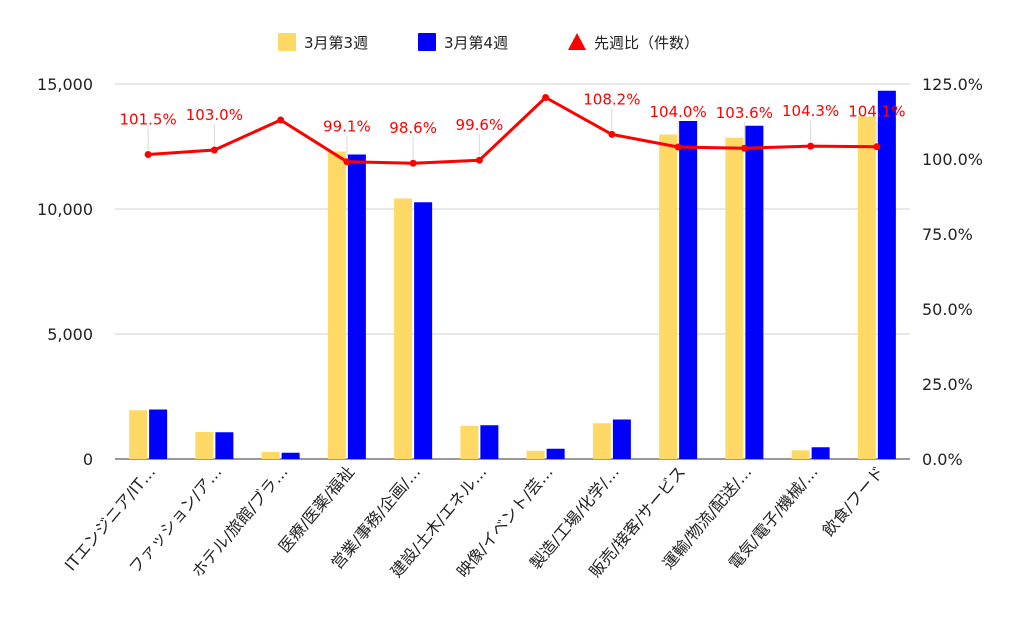 The image size is (1024, 633). Describe the element at coordinates (88, 459) in the screenshot. I see `left-tick-label: 0` at that location.